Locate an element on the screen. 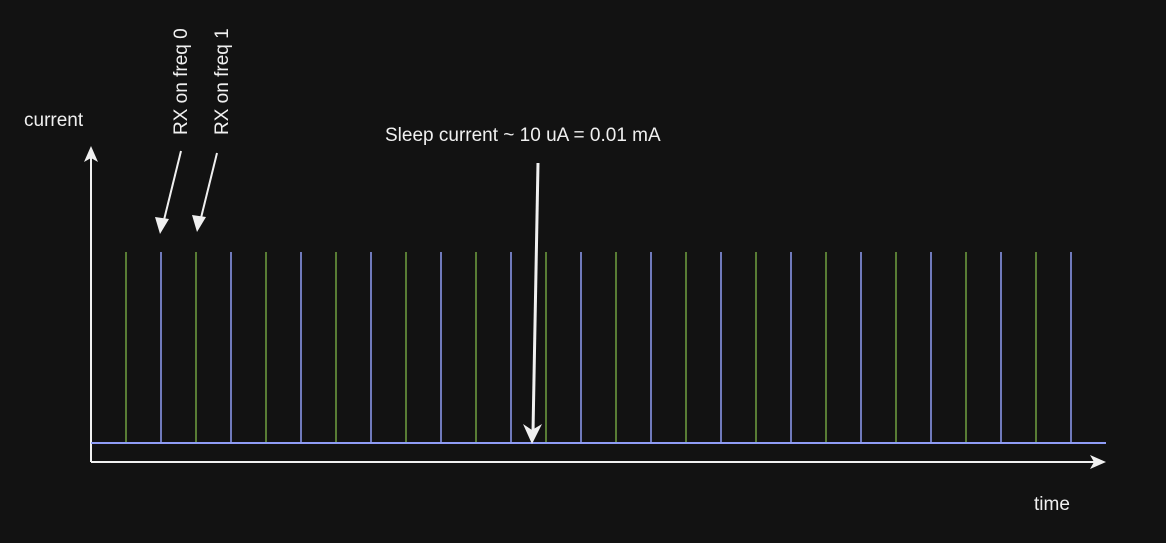 The image size is (1166, 543). rx-freq1-label: RX on freq 1 is located at coordinates (222, 81).